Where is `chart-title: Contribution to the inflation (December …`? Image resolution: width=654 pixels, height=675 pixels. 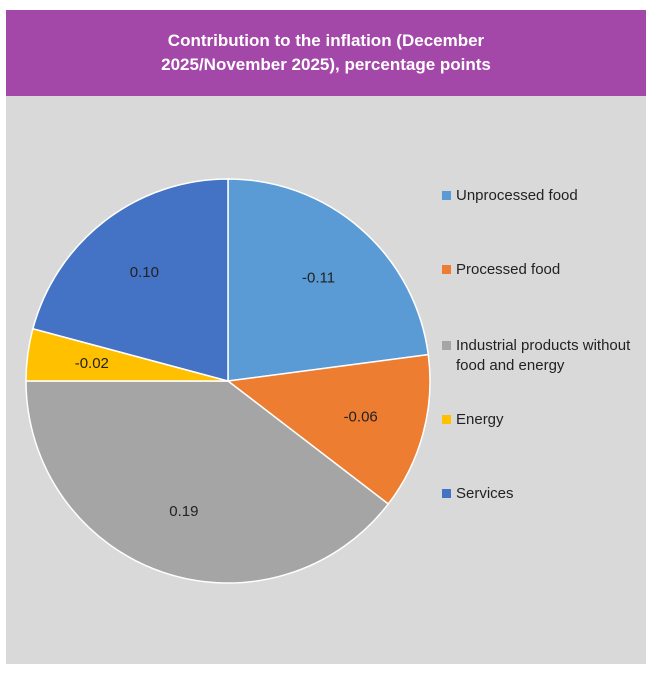
chart-title: Contribution to the inflation (December … is located at coordinates (326, 52).